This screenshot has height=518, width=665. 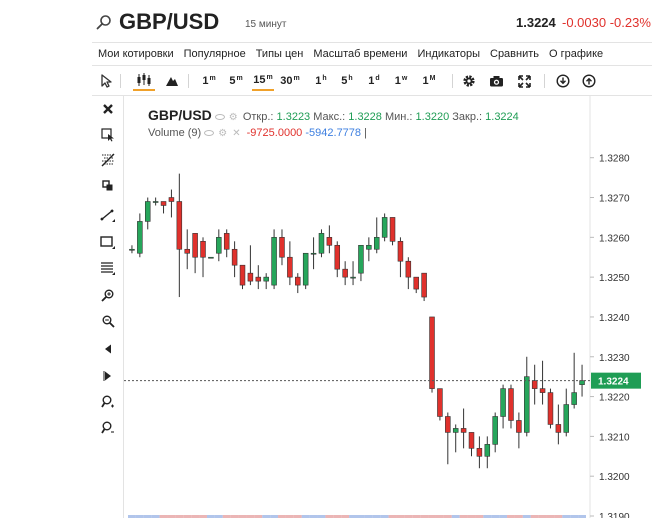 What do you see at coordinates (108, 402) in the screenshot?
I see `zoom-in-small-button` at bounding box center [108, 402].